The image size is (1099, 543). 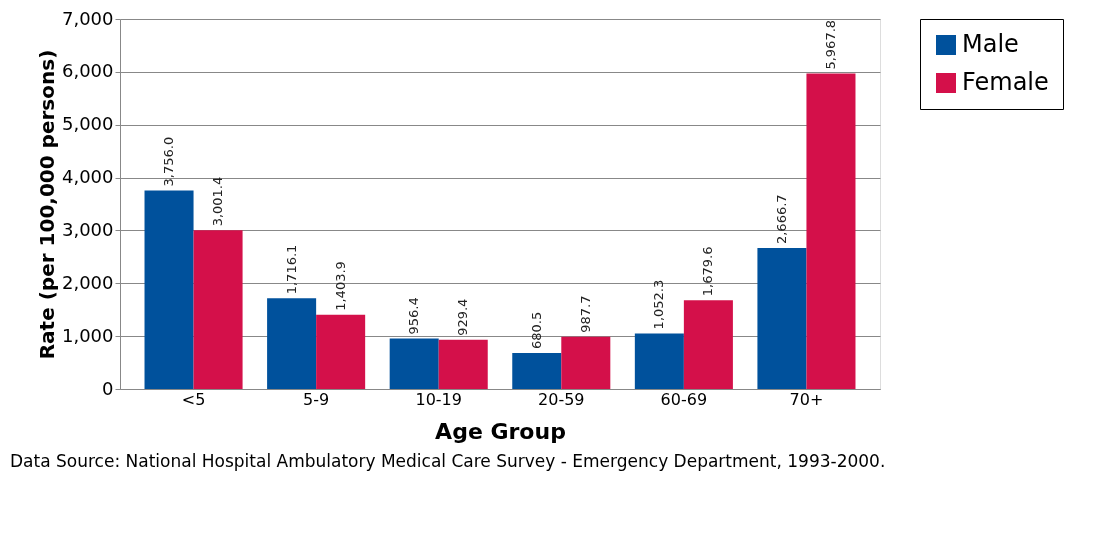 What do you see at coordinates (87, 177) in the screenshot?
I see `y-tick-label: 4,000` at bounding box center [87, 177].